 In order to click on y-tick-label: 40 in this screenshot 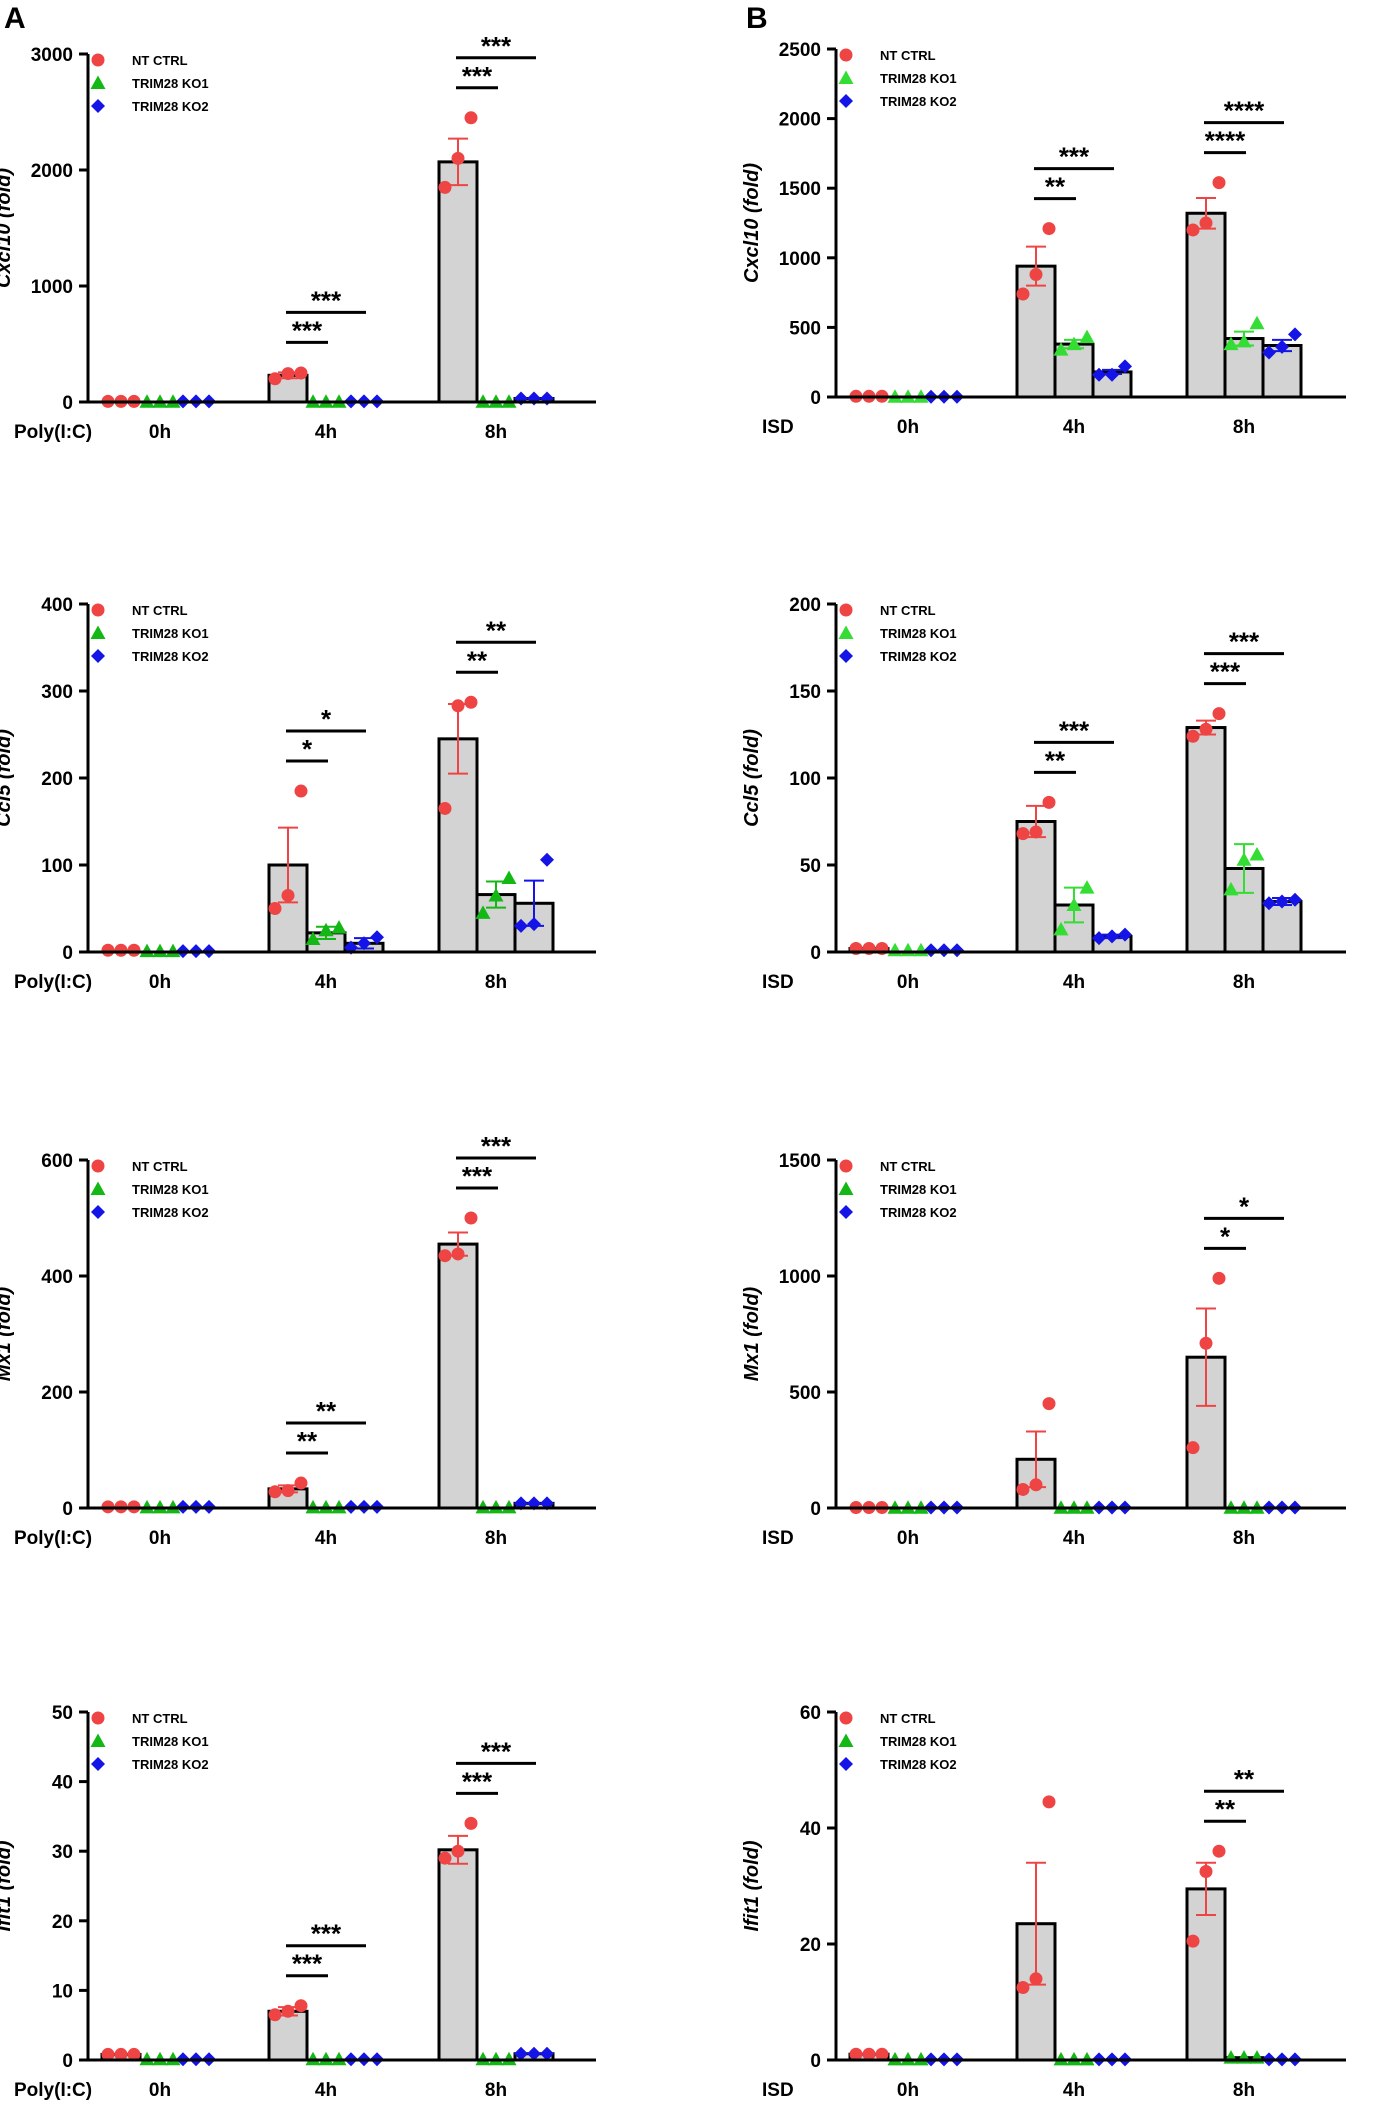, I will do `click(810, 1829)`.